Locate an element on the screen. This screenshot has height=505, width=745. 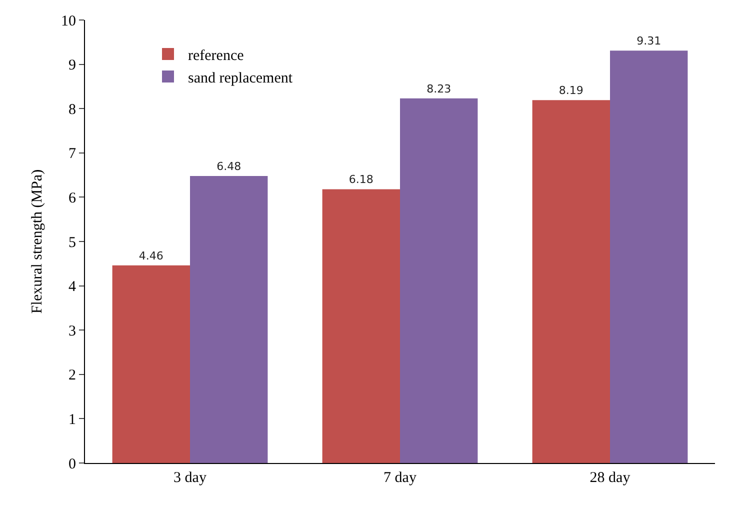
data-label: 9.31 is located at coordinates (649, 41).